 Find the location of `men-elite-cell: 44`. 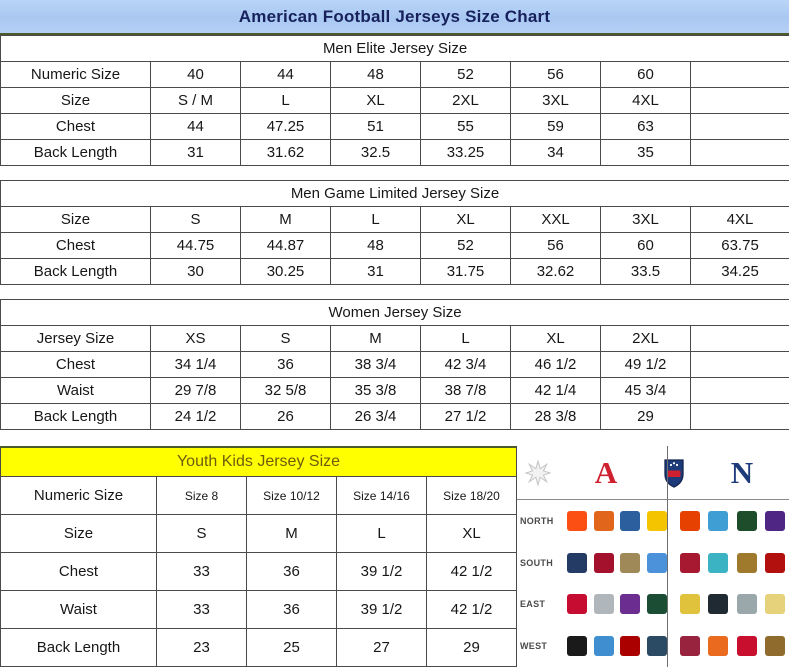

men-elite-cell: 44 is located at coordinates (195, 127).